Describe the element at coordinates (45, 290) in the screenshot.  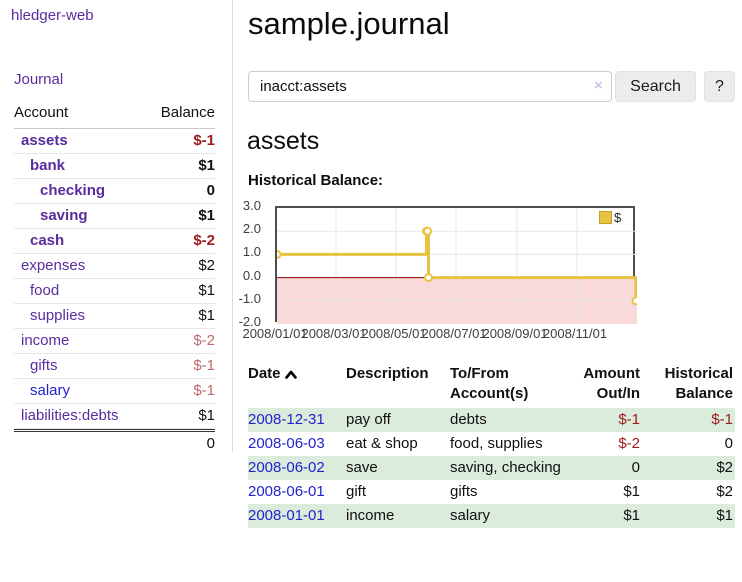
I see `sidebar-account-link-food: food` at that location.